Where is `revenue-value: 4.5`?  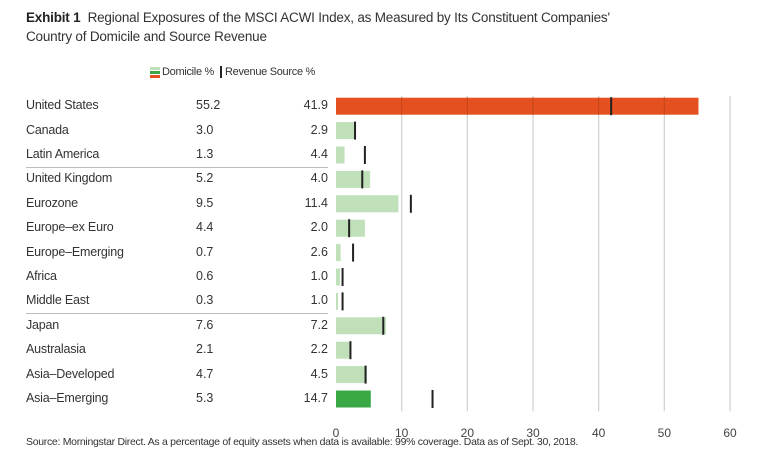 revenue-value: 4.5 is located at coordinates (319, 373).